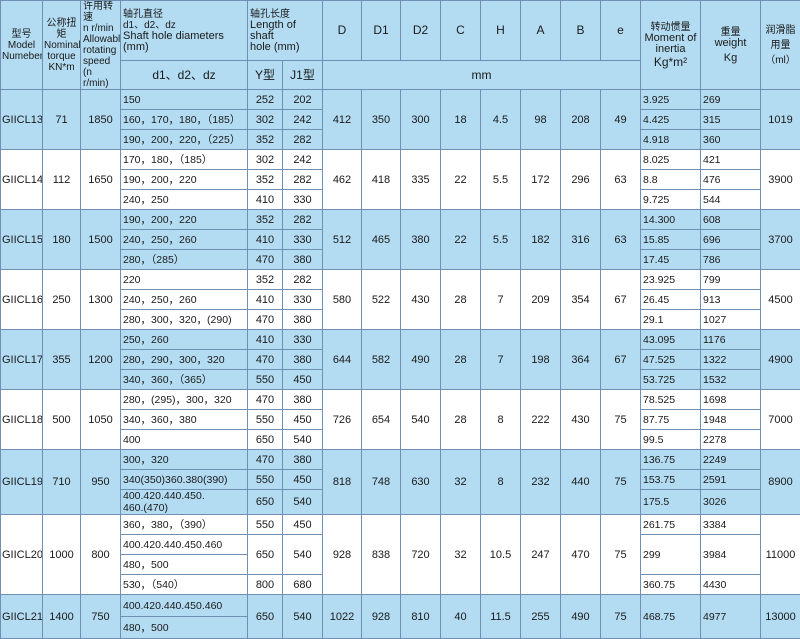 The width and height of the screenshot is (800, 639). I want to click on moment-of-inertia: 153.75, so click(671, 480).